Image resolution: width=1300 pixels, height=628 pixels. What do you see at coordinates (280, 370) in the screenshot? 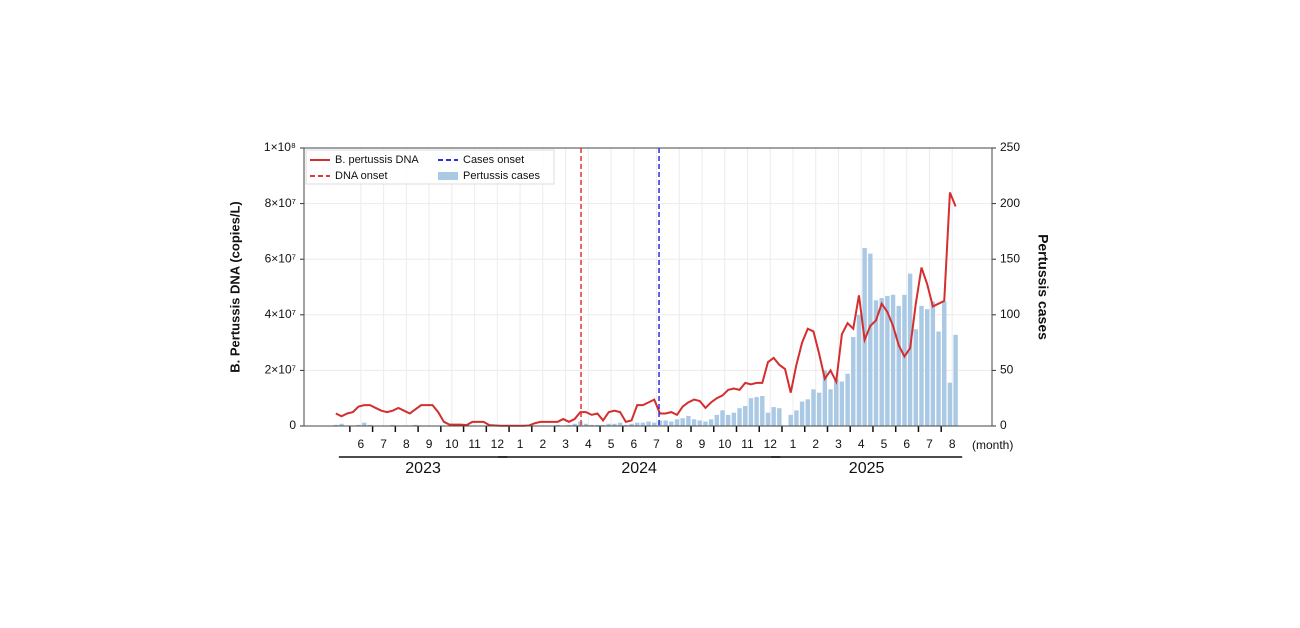
I see `y-tick-label: 2×10⁷` at bounding box center [280, 370].